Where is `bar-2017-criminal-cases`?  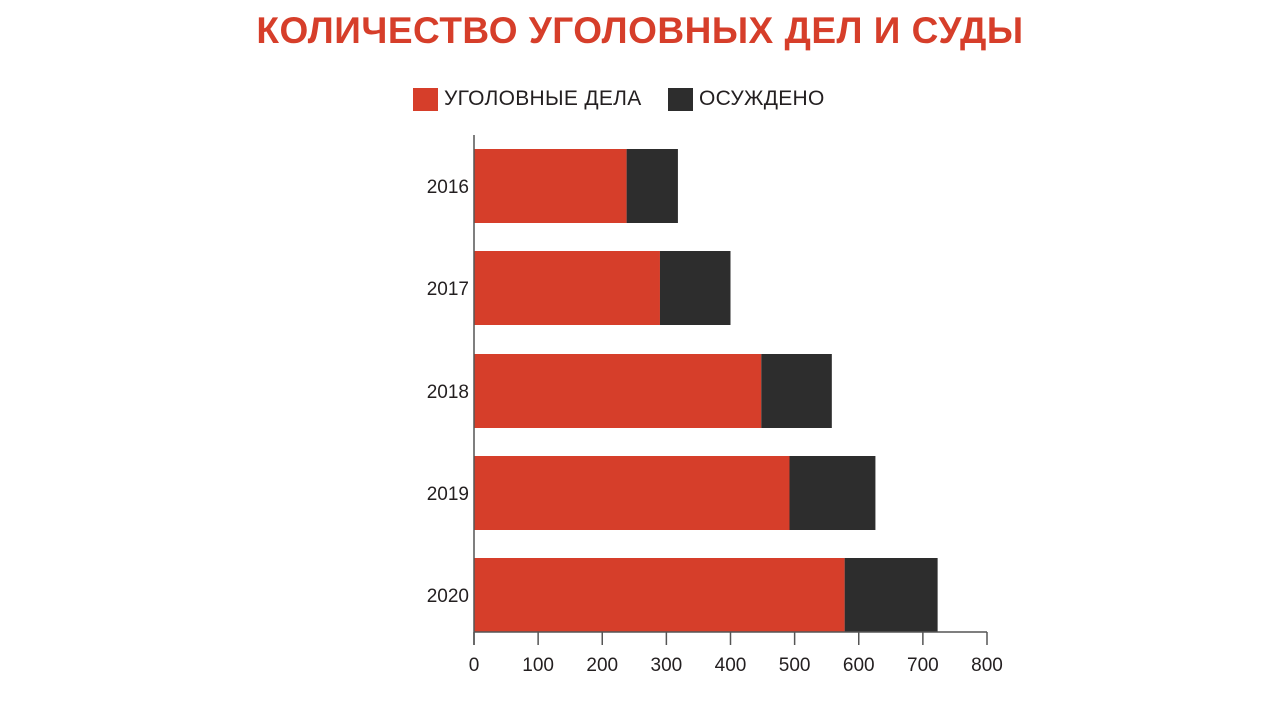 bar-2017-criminal-cases is located at coordinates (567, 288).